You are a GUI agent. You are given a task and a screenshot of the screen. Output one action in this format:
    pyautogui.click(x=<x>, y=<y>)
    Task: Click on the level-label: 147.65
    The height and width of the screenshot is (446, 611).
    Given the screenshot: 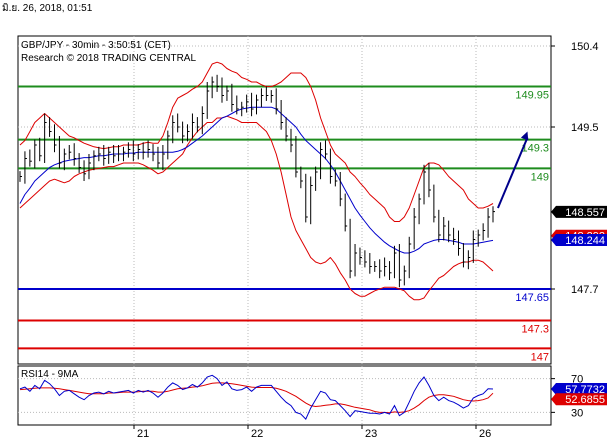 What is the action you would take?
    pyautogui.click(x=532, y=298)
    